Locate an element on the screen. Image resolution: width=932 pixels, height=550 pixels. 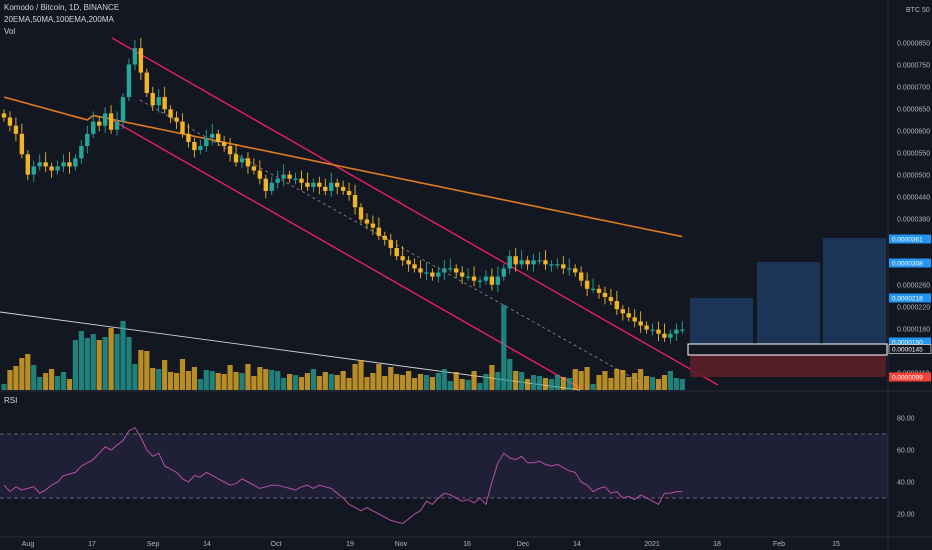
price-tick-label: 0.0000440 is located at coordinates (913, 198).